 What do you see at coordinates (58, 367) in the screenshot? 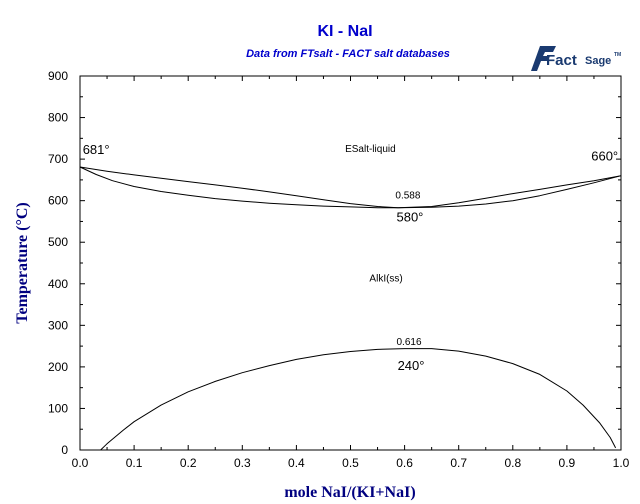
I see `y-tick-label: 200` at bounding box center [58, 367].